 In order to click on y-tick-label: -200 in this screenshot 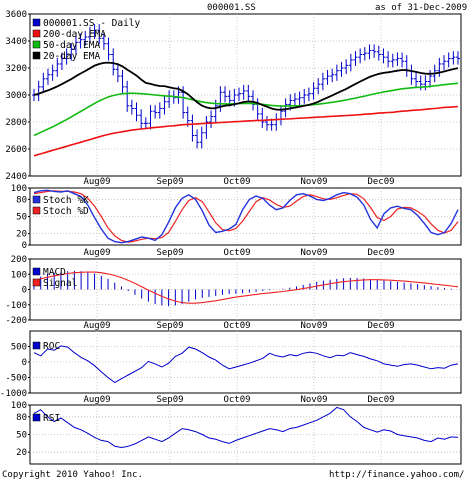, I will do `click(16, 321)`.